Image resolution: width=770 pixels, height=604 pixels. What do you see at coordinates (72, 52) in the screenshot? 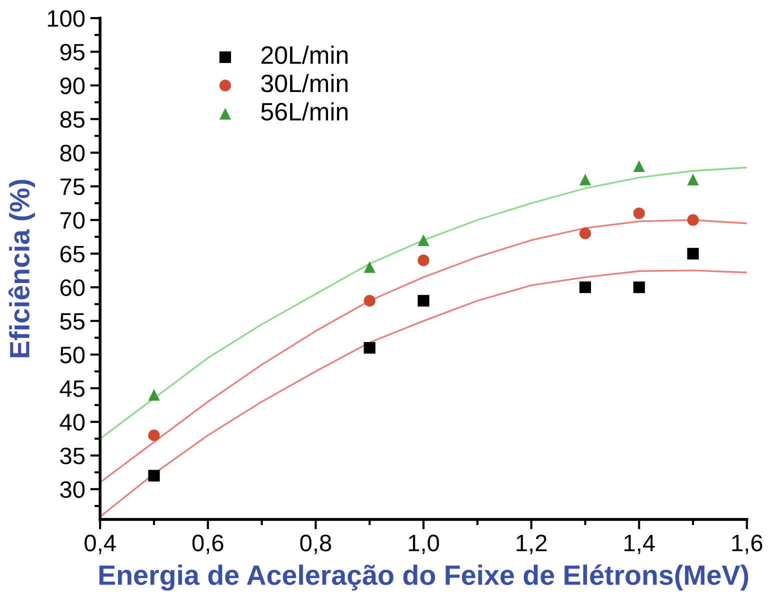
I see `y-tick-label: 95` at bounding box center [72, 52].